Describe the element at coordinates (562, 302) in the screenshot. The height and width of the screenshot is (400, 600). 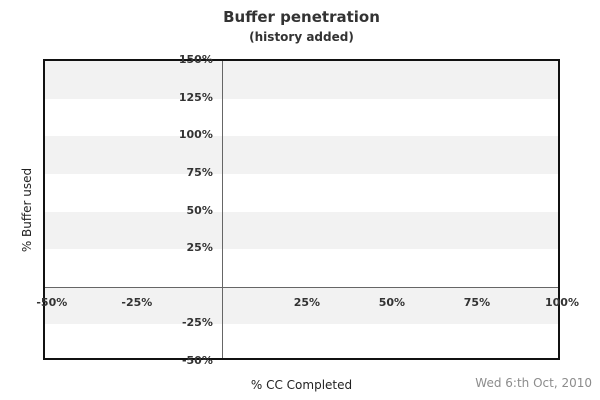
I see `x-tick-label: 100%` at that location.